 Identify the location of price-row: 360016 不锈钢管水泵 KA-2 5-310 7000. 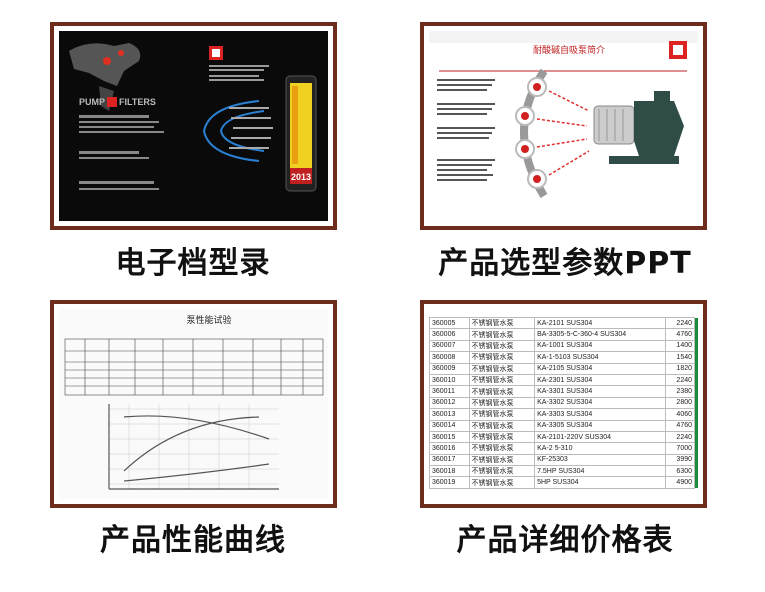
(563, 448).